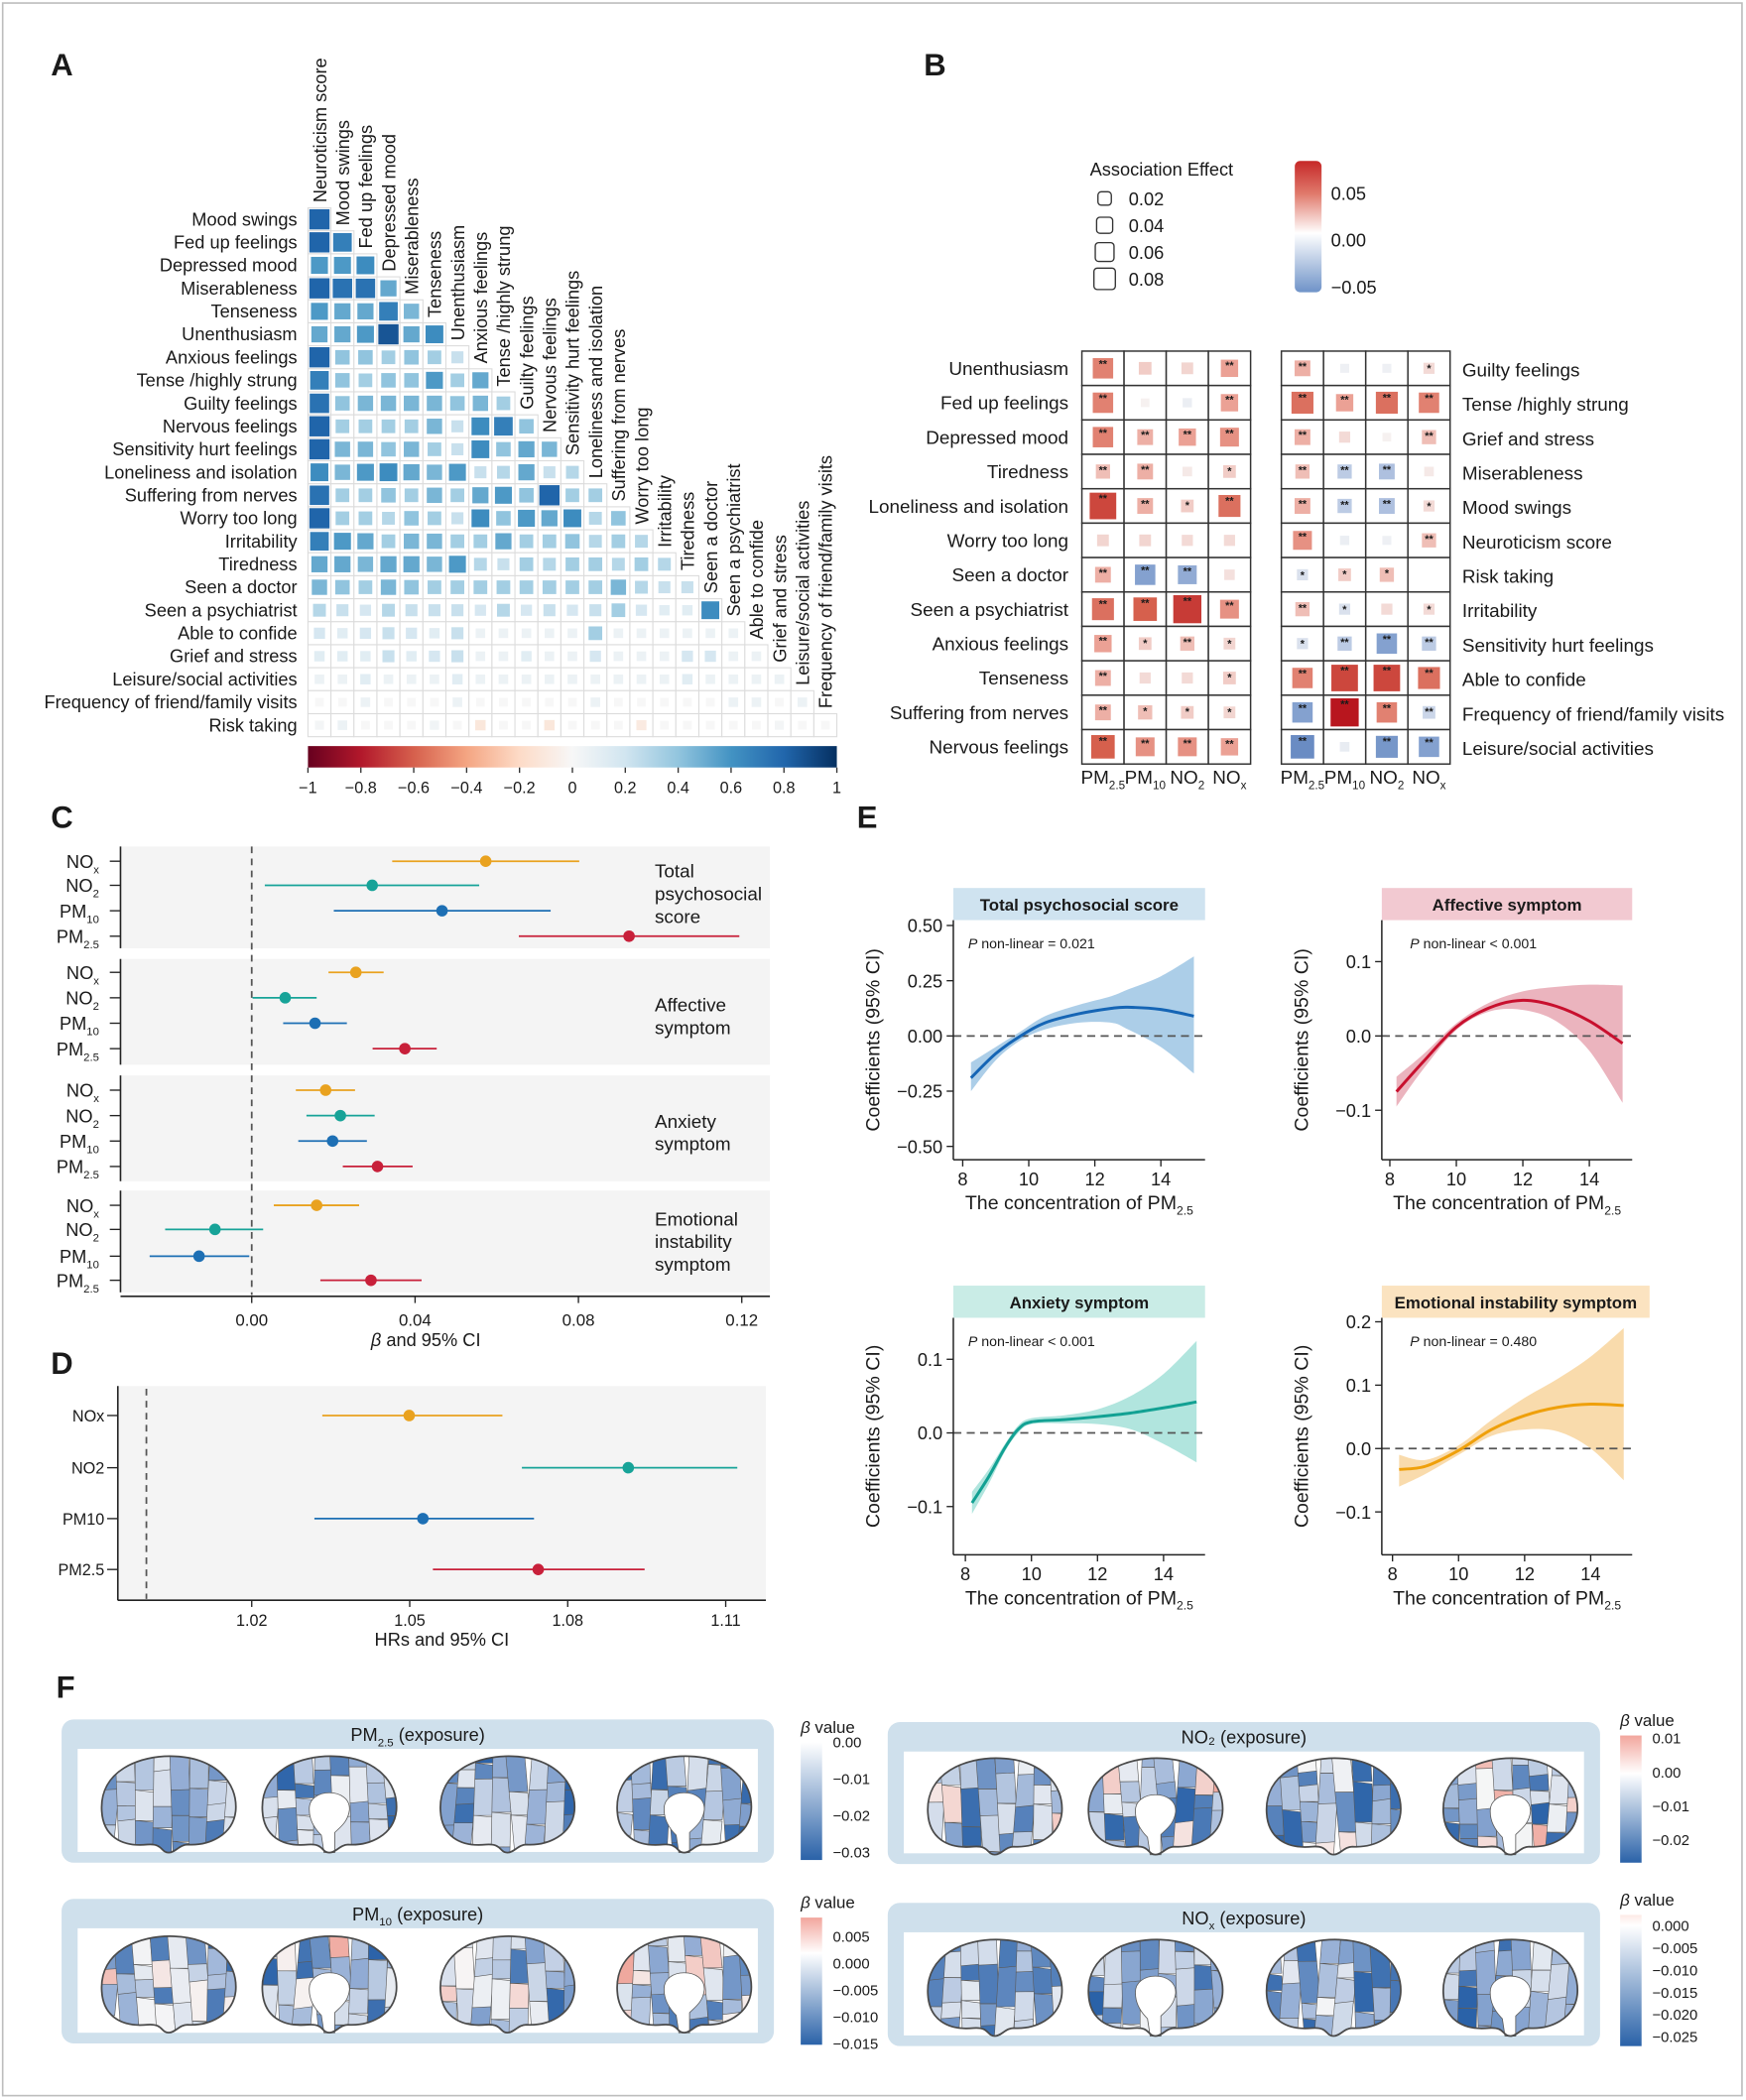  I want to click on column-label: PM2.5, so click(1103, 780).